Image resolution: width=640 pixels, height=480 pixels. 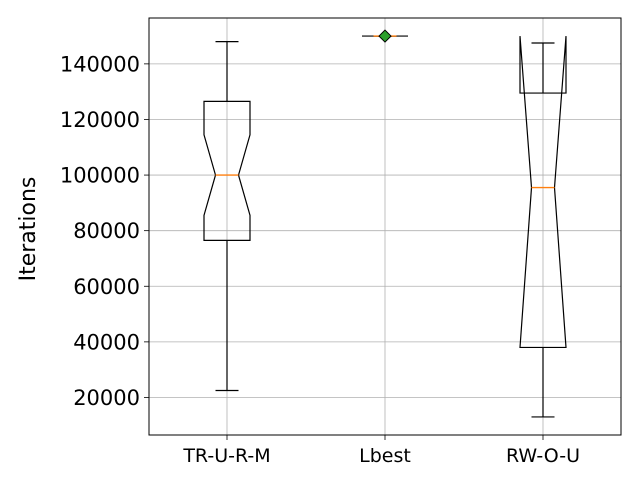 What do you see at coordinates (106, 398) in the screenshot?
I see `y-tick-label: 20000` at bounding box center [106, 398].